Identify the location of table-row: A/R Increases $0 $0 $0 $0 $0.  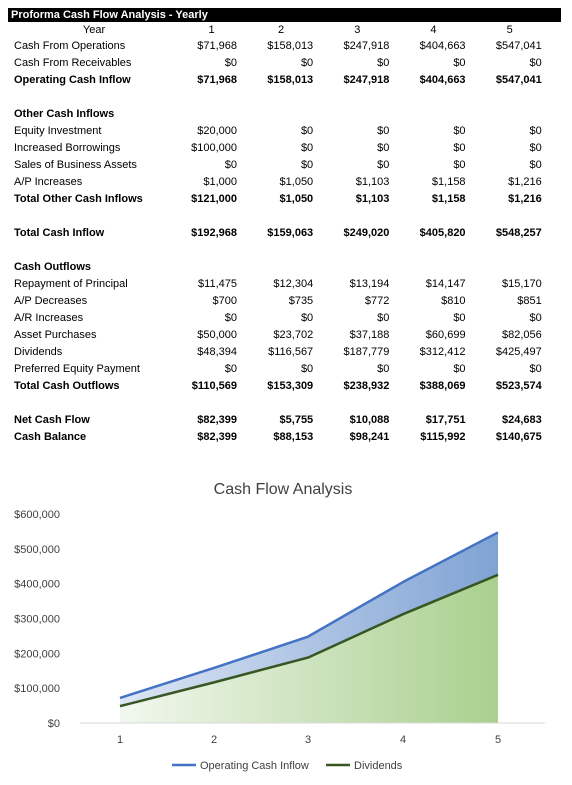
(284, 318).